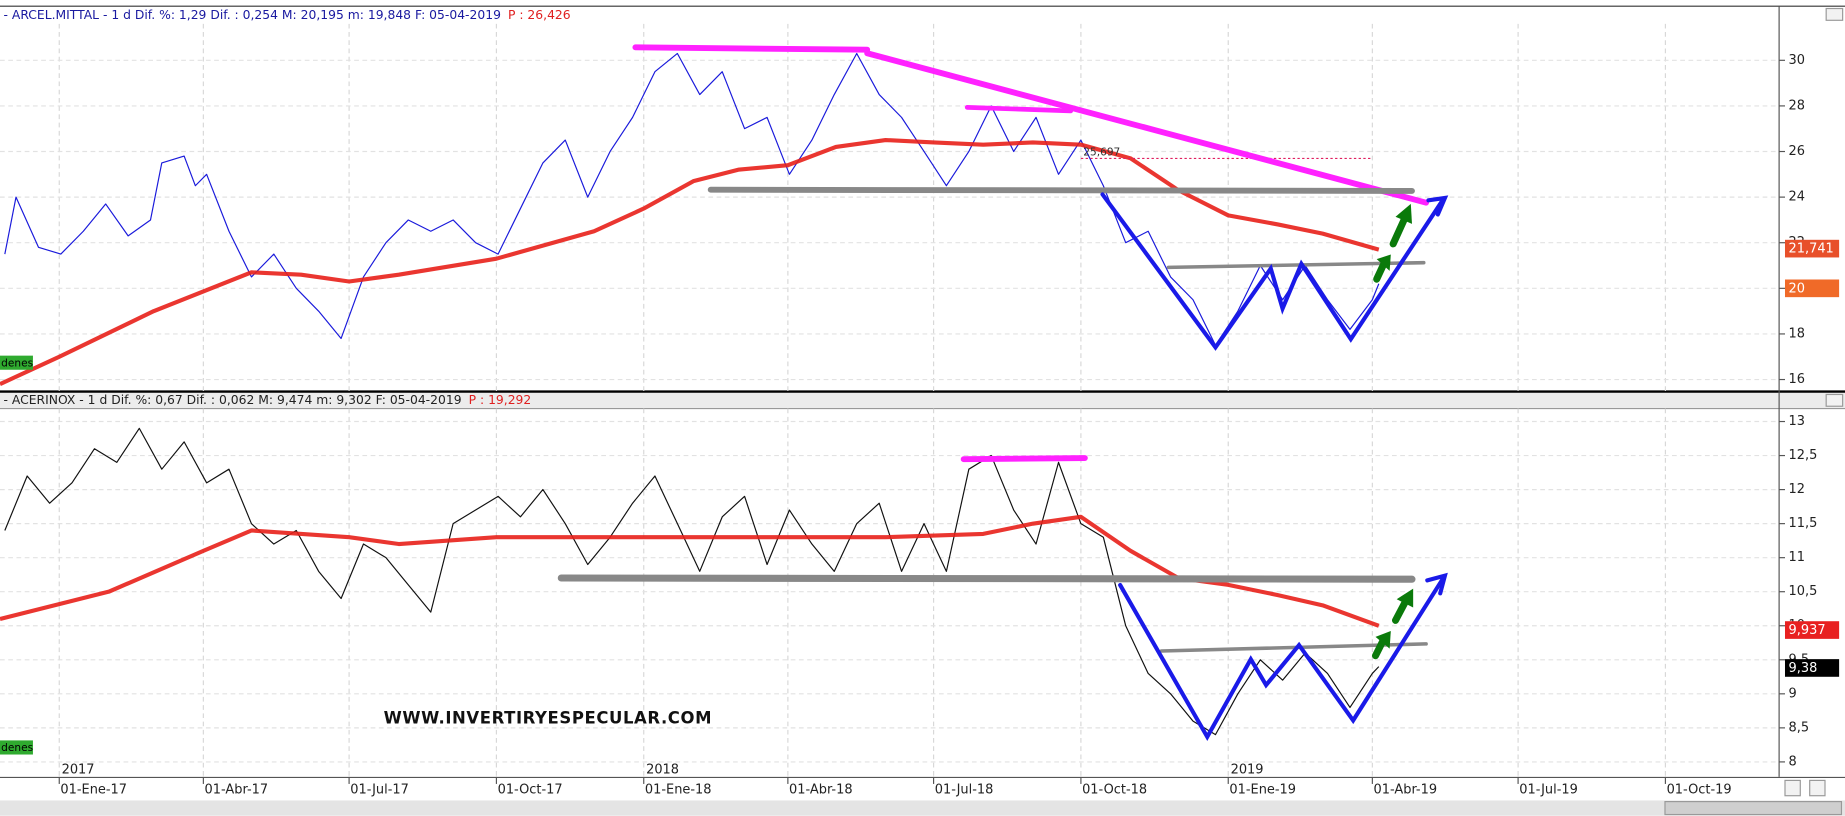 Image resolution: width=1845 pixels, height=816 pixels. I want to click on price-tag-label: 21,741, so click(1811, 249).